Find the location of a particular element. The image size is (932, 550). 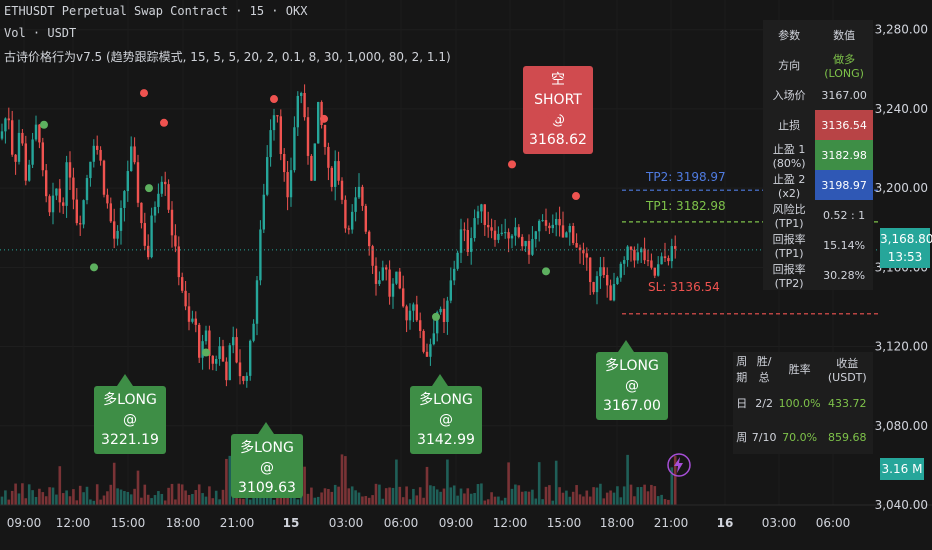

y-tick-label: 3,200.00 is located at coordinates (901, 188).